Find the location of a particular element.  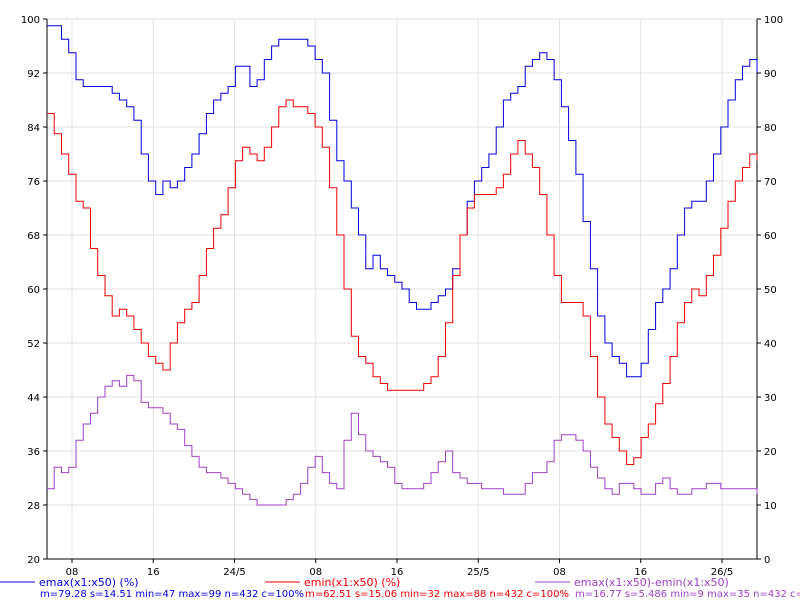

x-ticks: 08 16 24/5 08 16 25/5 08 16 26/5 is located at coordinates (399, 568).